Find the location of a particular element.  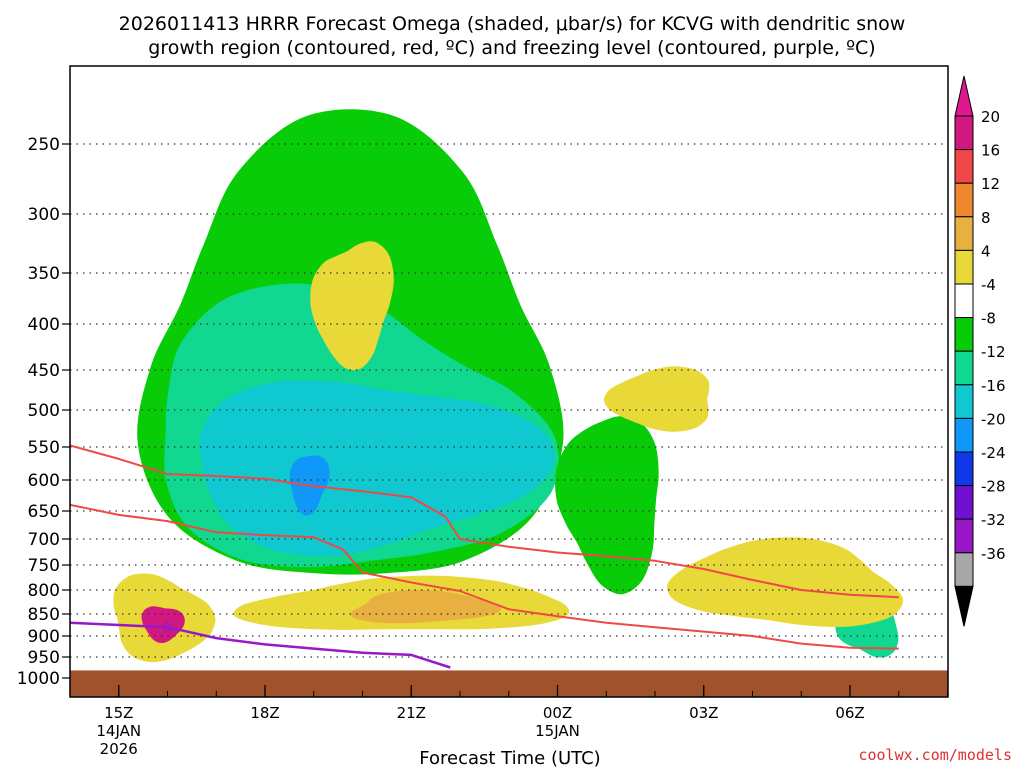

y-tick-label-700: 700 is located at coordinates (44, 540).